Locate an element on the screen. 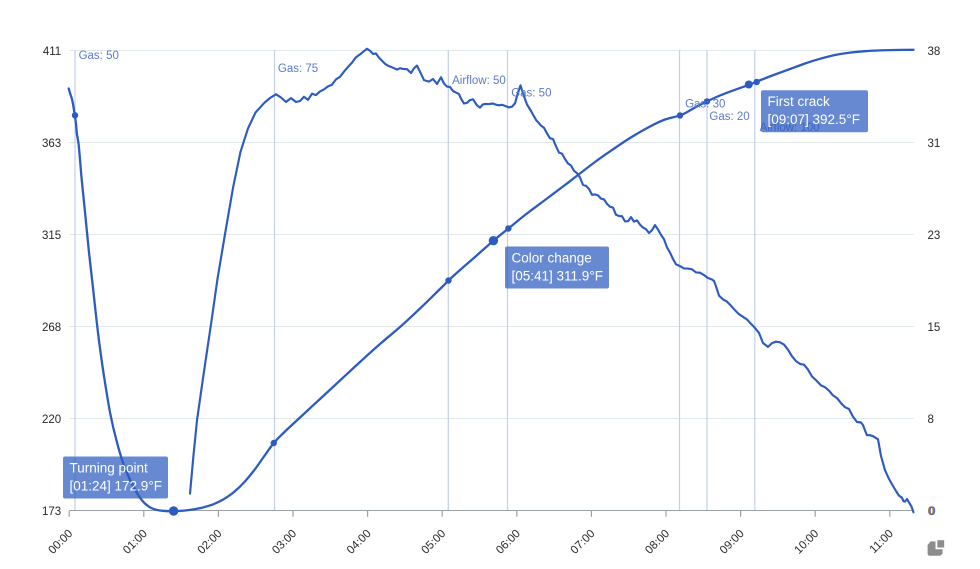 The image size is (980, 569). svg-text: 363 is located at coordinates (51, 144).